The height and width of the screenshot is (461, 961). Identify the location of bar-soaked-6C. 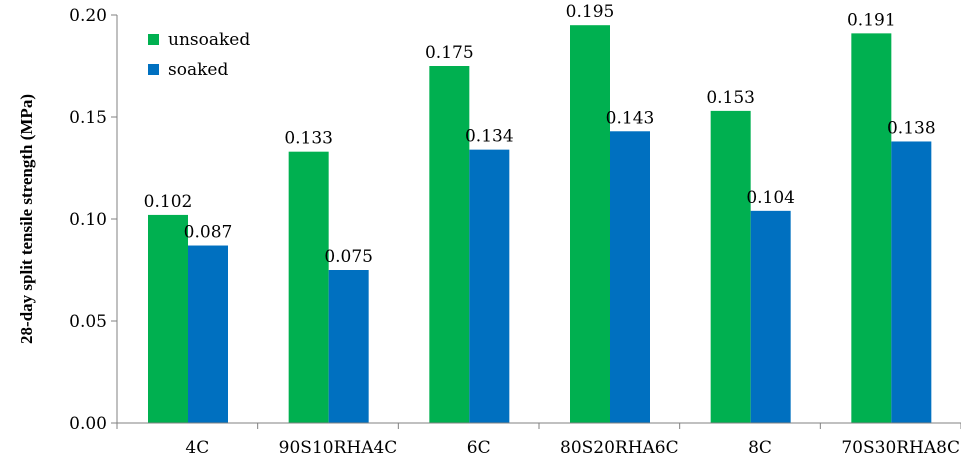
(489, 286).